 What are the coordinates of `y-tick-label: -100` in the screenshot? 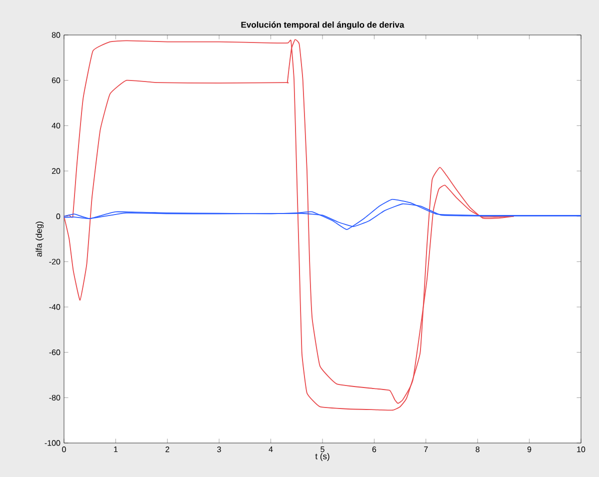 It's located at (52, 443).